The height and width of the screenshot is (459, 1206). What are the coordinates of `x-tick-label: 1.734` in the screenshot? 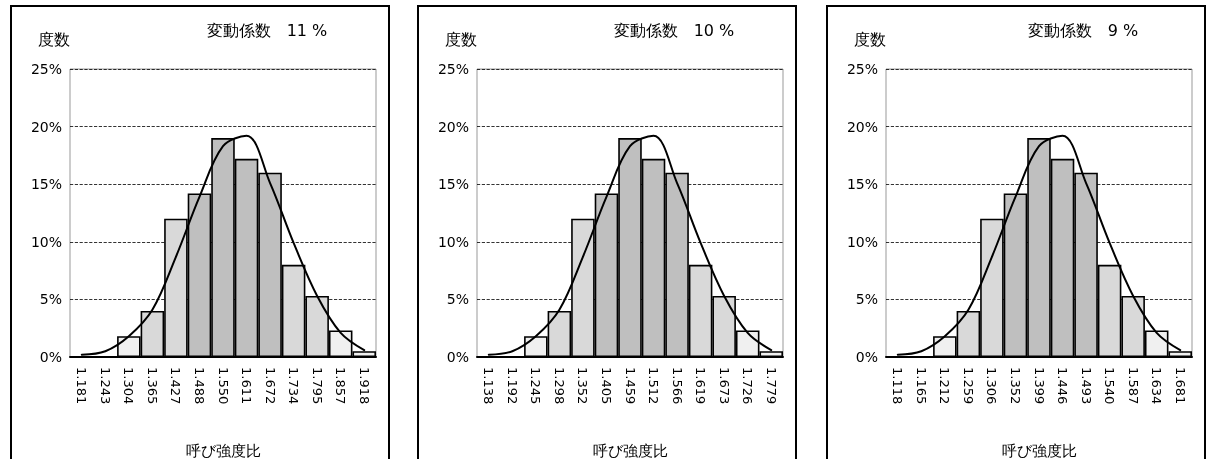 It's located at (294, 386).